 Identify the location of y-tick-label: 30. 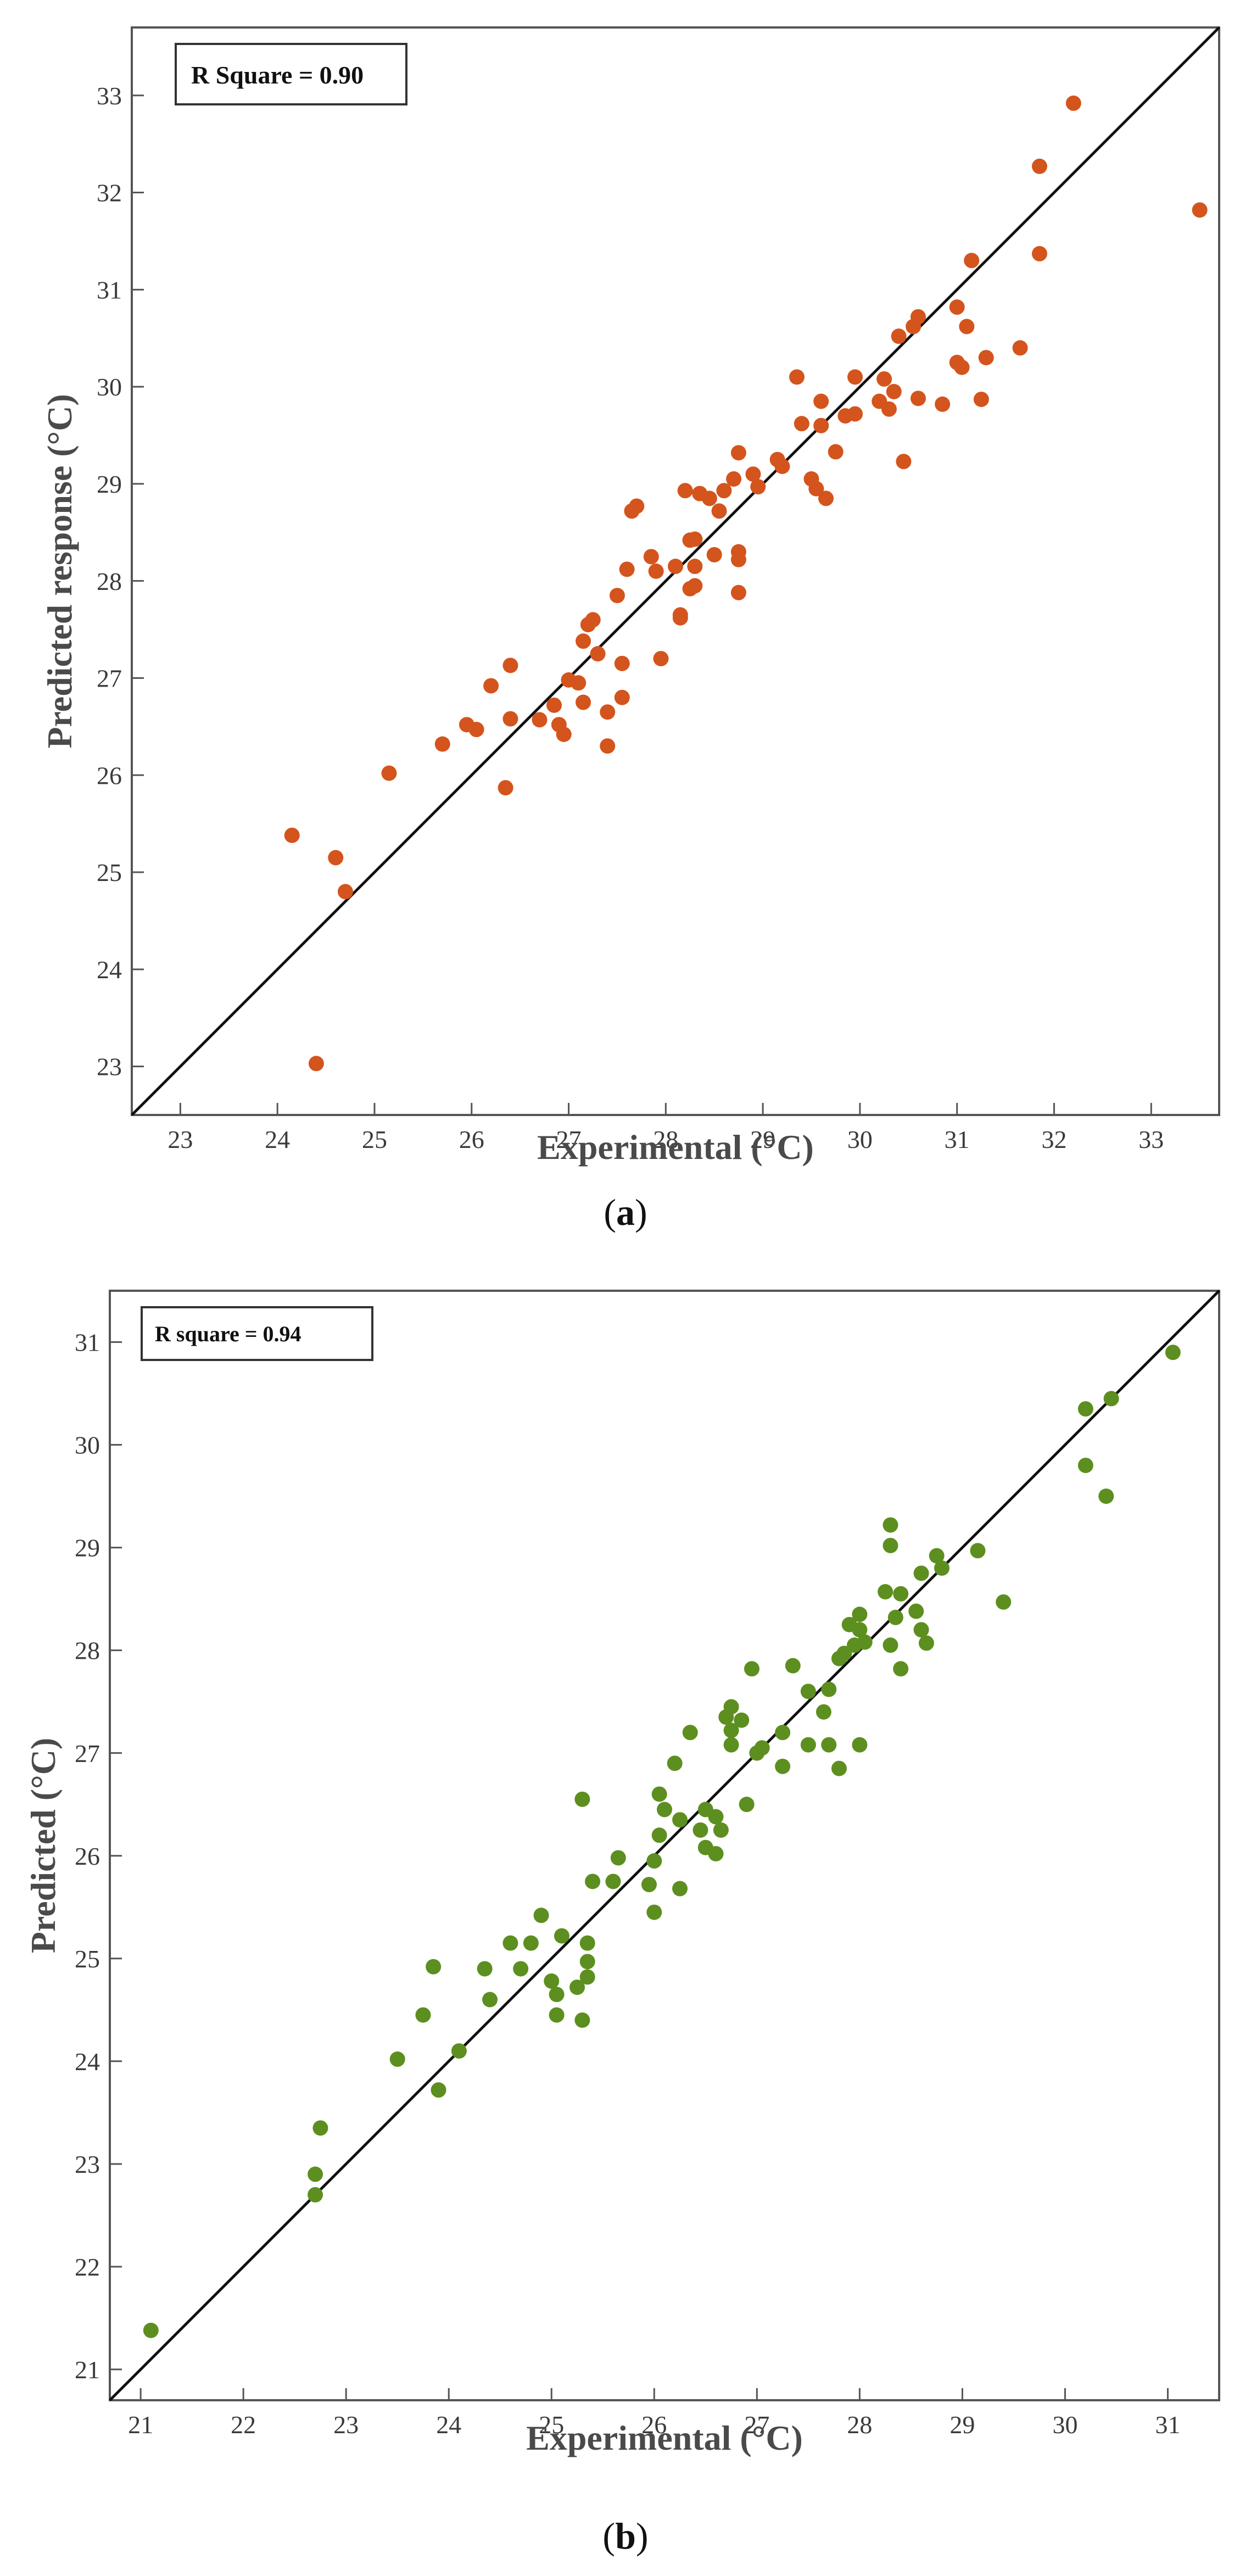
(110, 387).